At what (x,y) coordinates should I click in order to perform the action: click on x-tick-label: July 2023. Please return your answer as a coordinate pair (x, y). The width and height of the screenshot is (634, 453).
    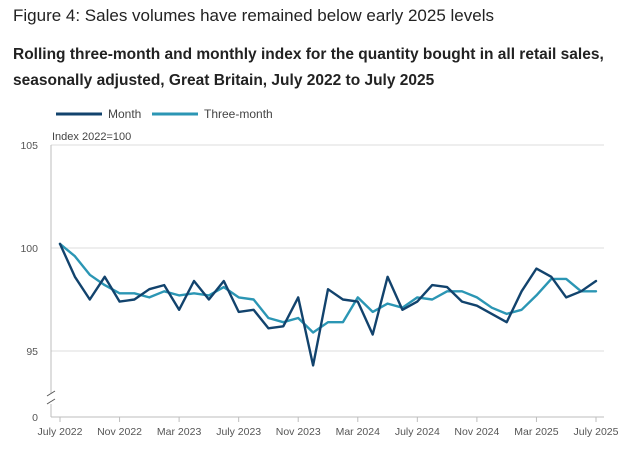
    Looking at the image, I should click on (238, 432).